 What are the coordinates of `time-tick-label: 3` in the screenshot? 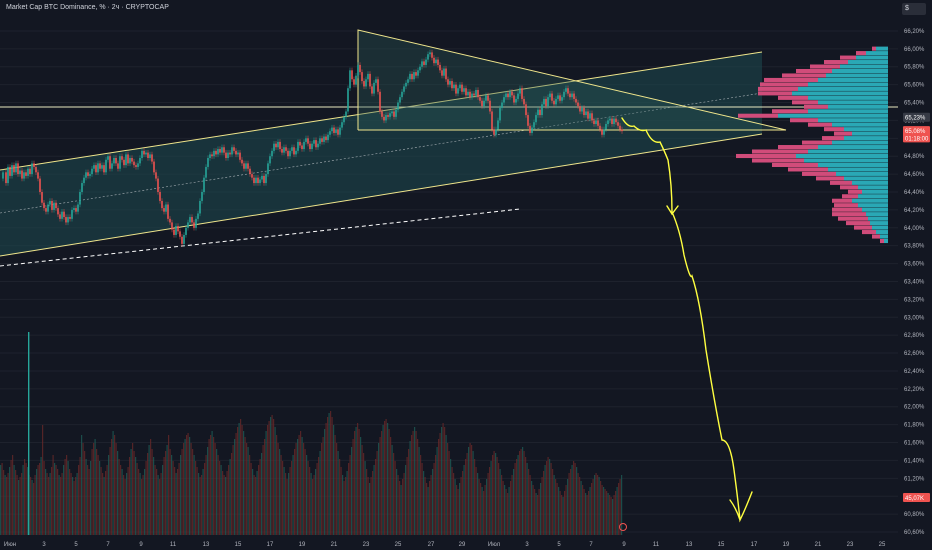 It's located at (44, 545).